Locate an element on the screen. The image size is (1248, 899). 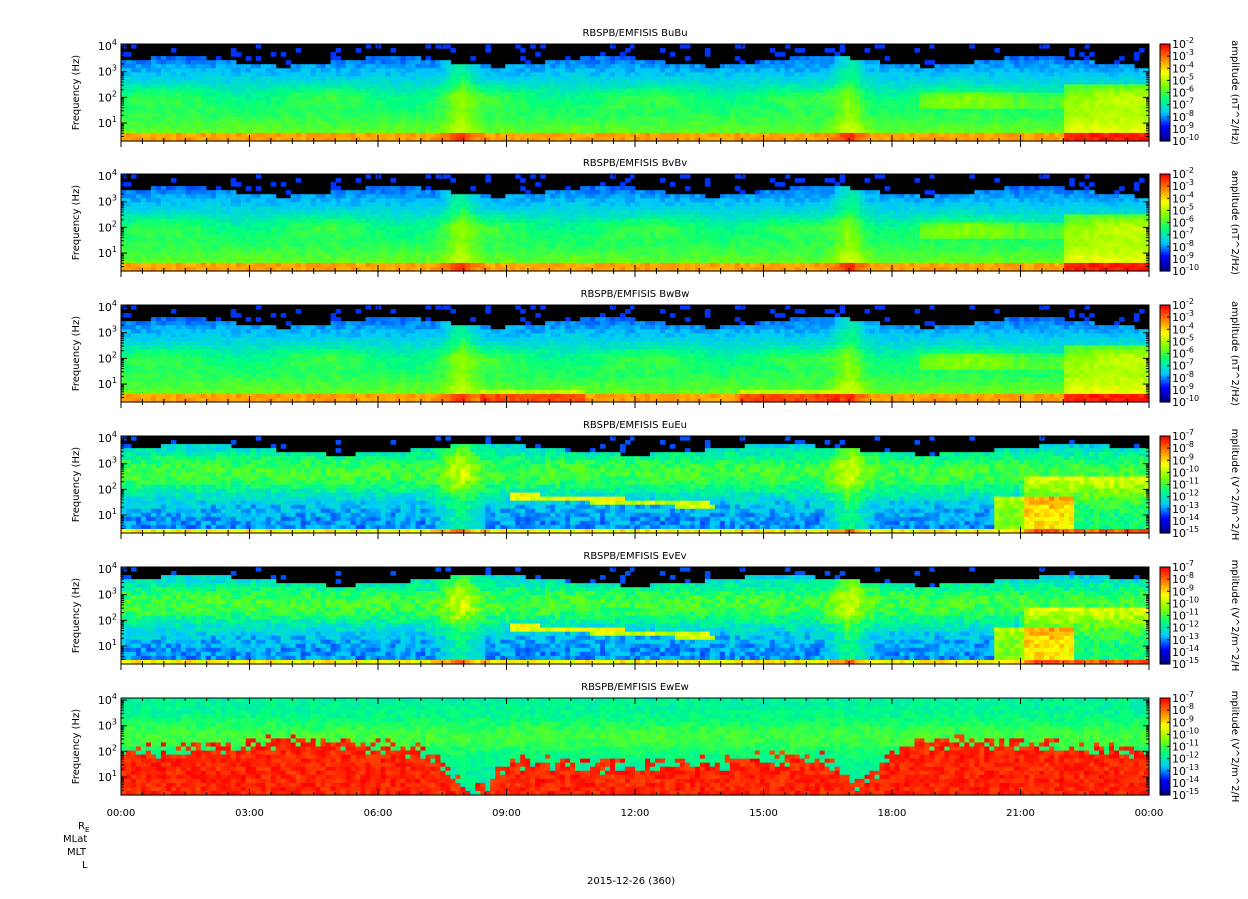
x-tick-label: 18:00 is located at coordinates (892, 813).